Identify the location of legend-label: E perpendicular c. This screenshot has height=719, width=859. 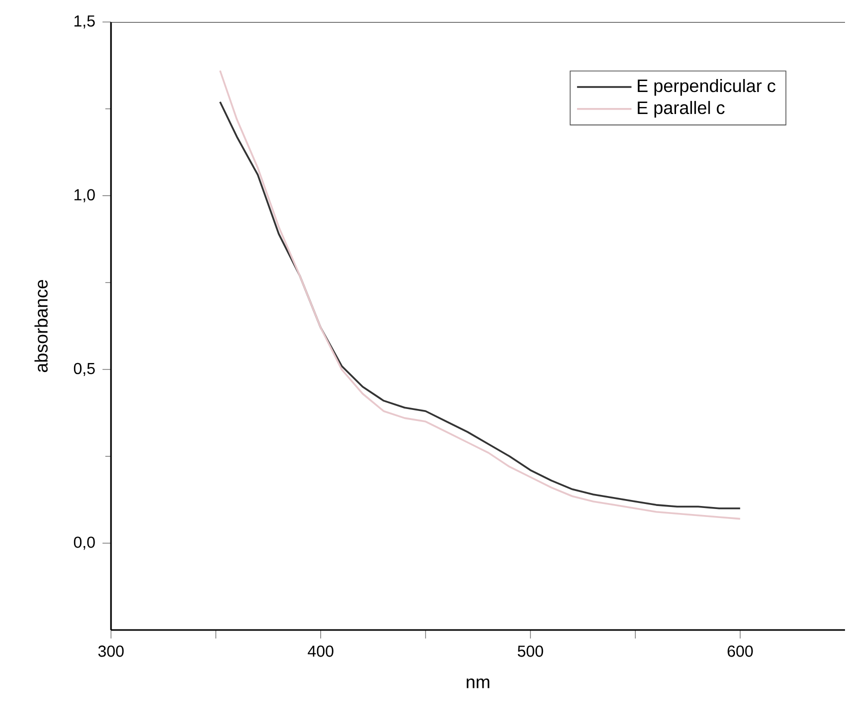
(707, 87).